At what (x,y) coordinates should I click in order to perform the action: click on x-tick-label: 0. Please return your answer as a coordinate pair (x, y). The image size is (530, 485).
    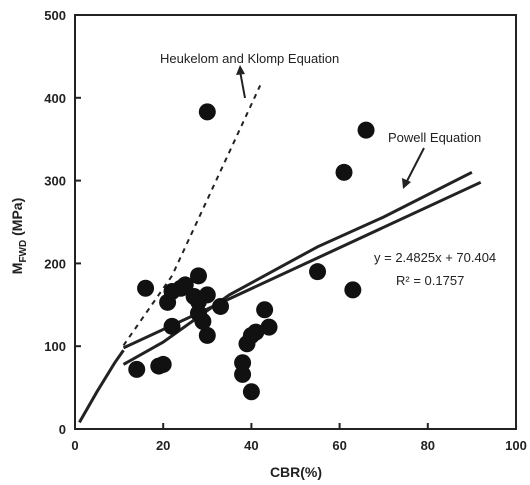
    Looking at the image, I should click on (74, 445).